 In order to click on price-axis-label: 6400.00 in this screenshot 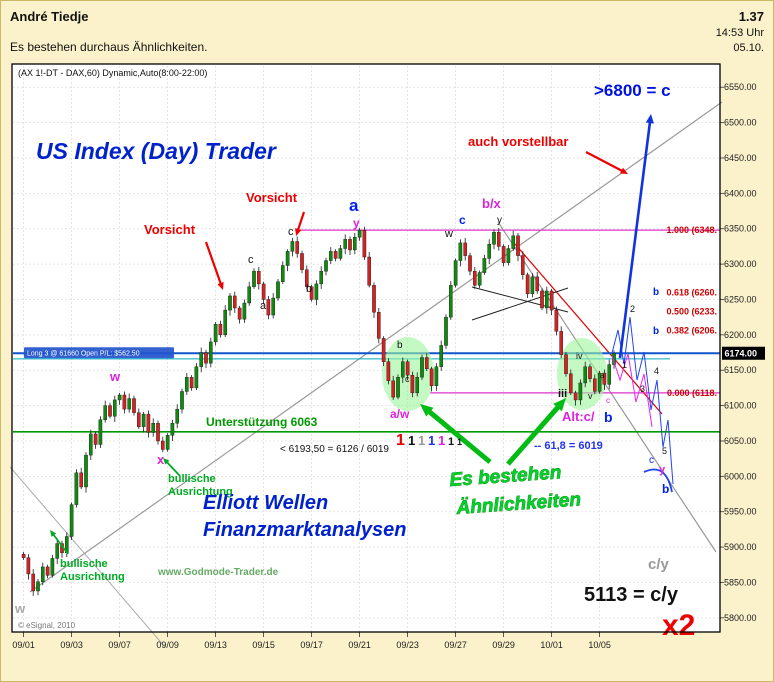, I will do `click(740, 193)`.